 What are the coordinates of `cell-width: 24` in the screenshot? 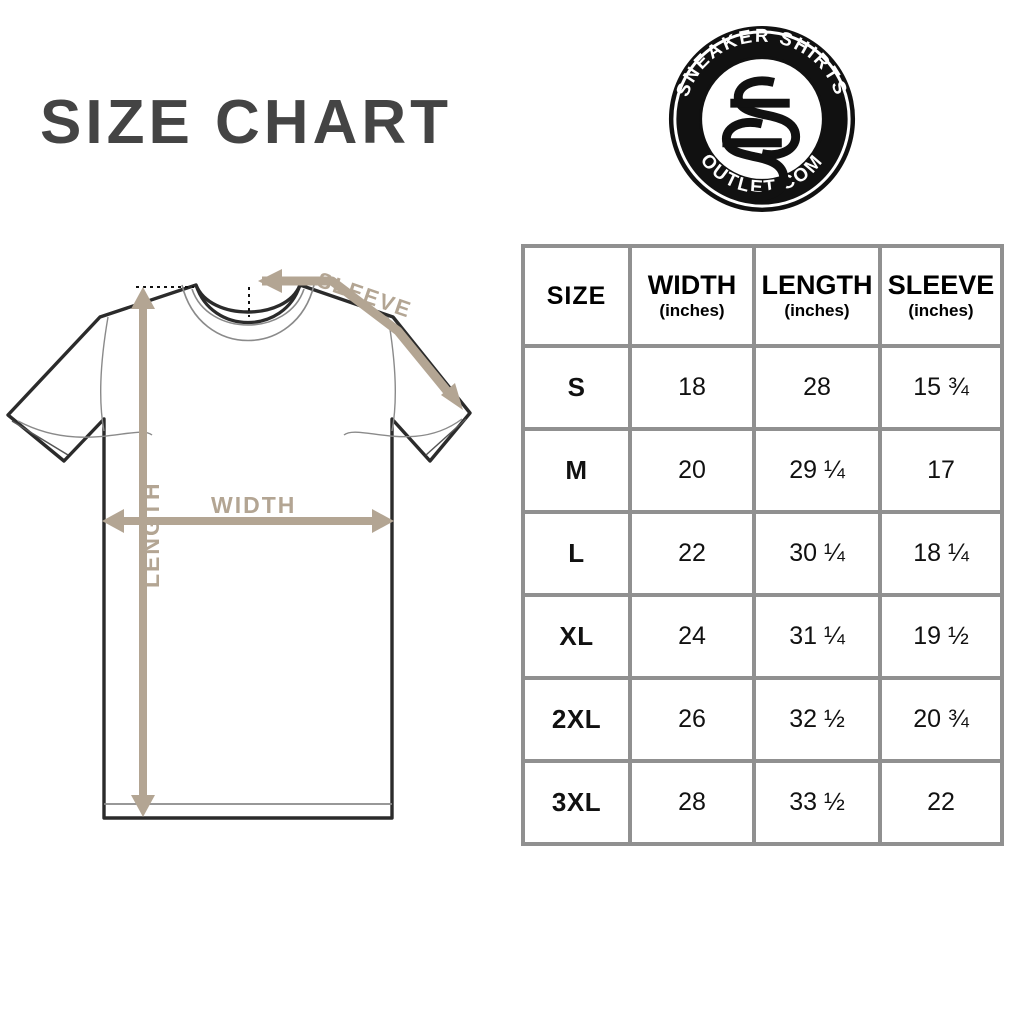 It's located at (692, 636).